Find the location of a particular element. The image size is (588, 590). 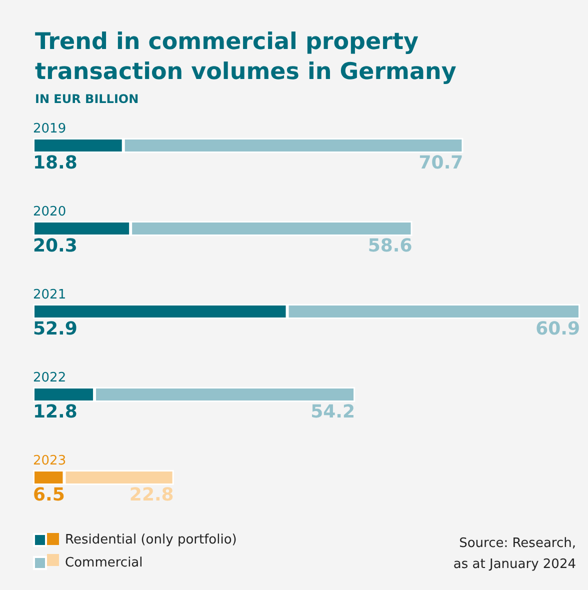

data-label: 18.8 is located at coordinates (55, 163).